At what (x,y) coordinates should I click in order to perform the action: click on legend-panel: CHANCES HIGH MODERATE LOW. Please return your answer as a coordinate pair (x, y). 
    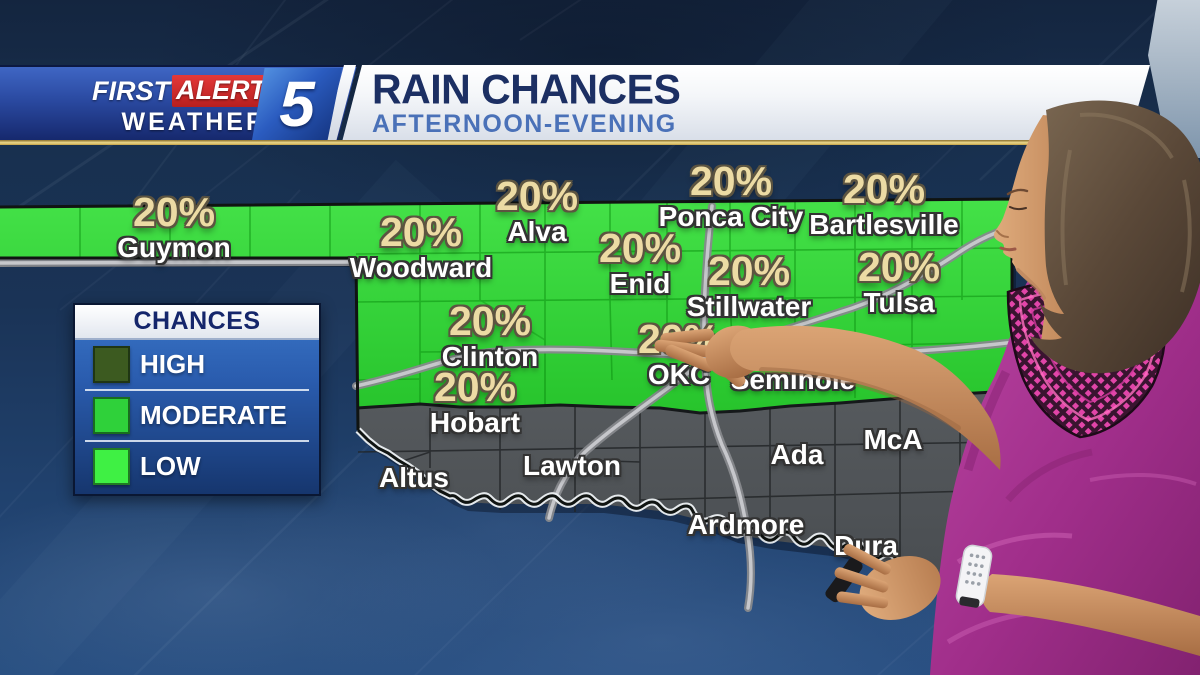
    Looking at the image, I should click on (197, 399).